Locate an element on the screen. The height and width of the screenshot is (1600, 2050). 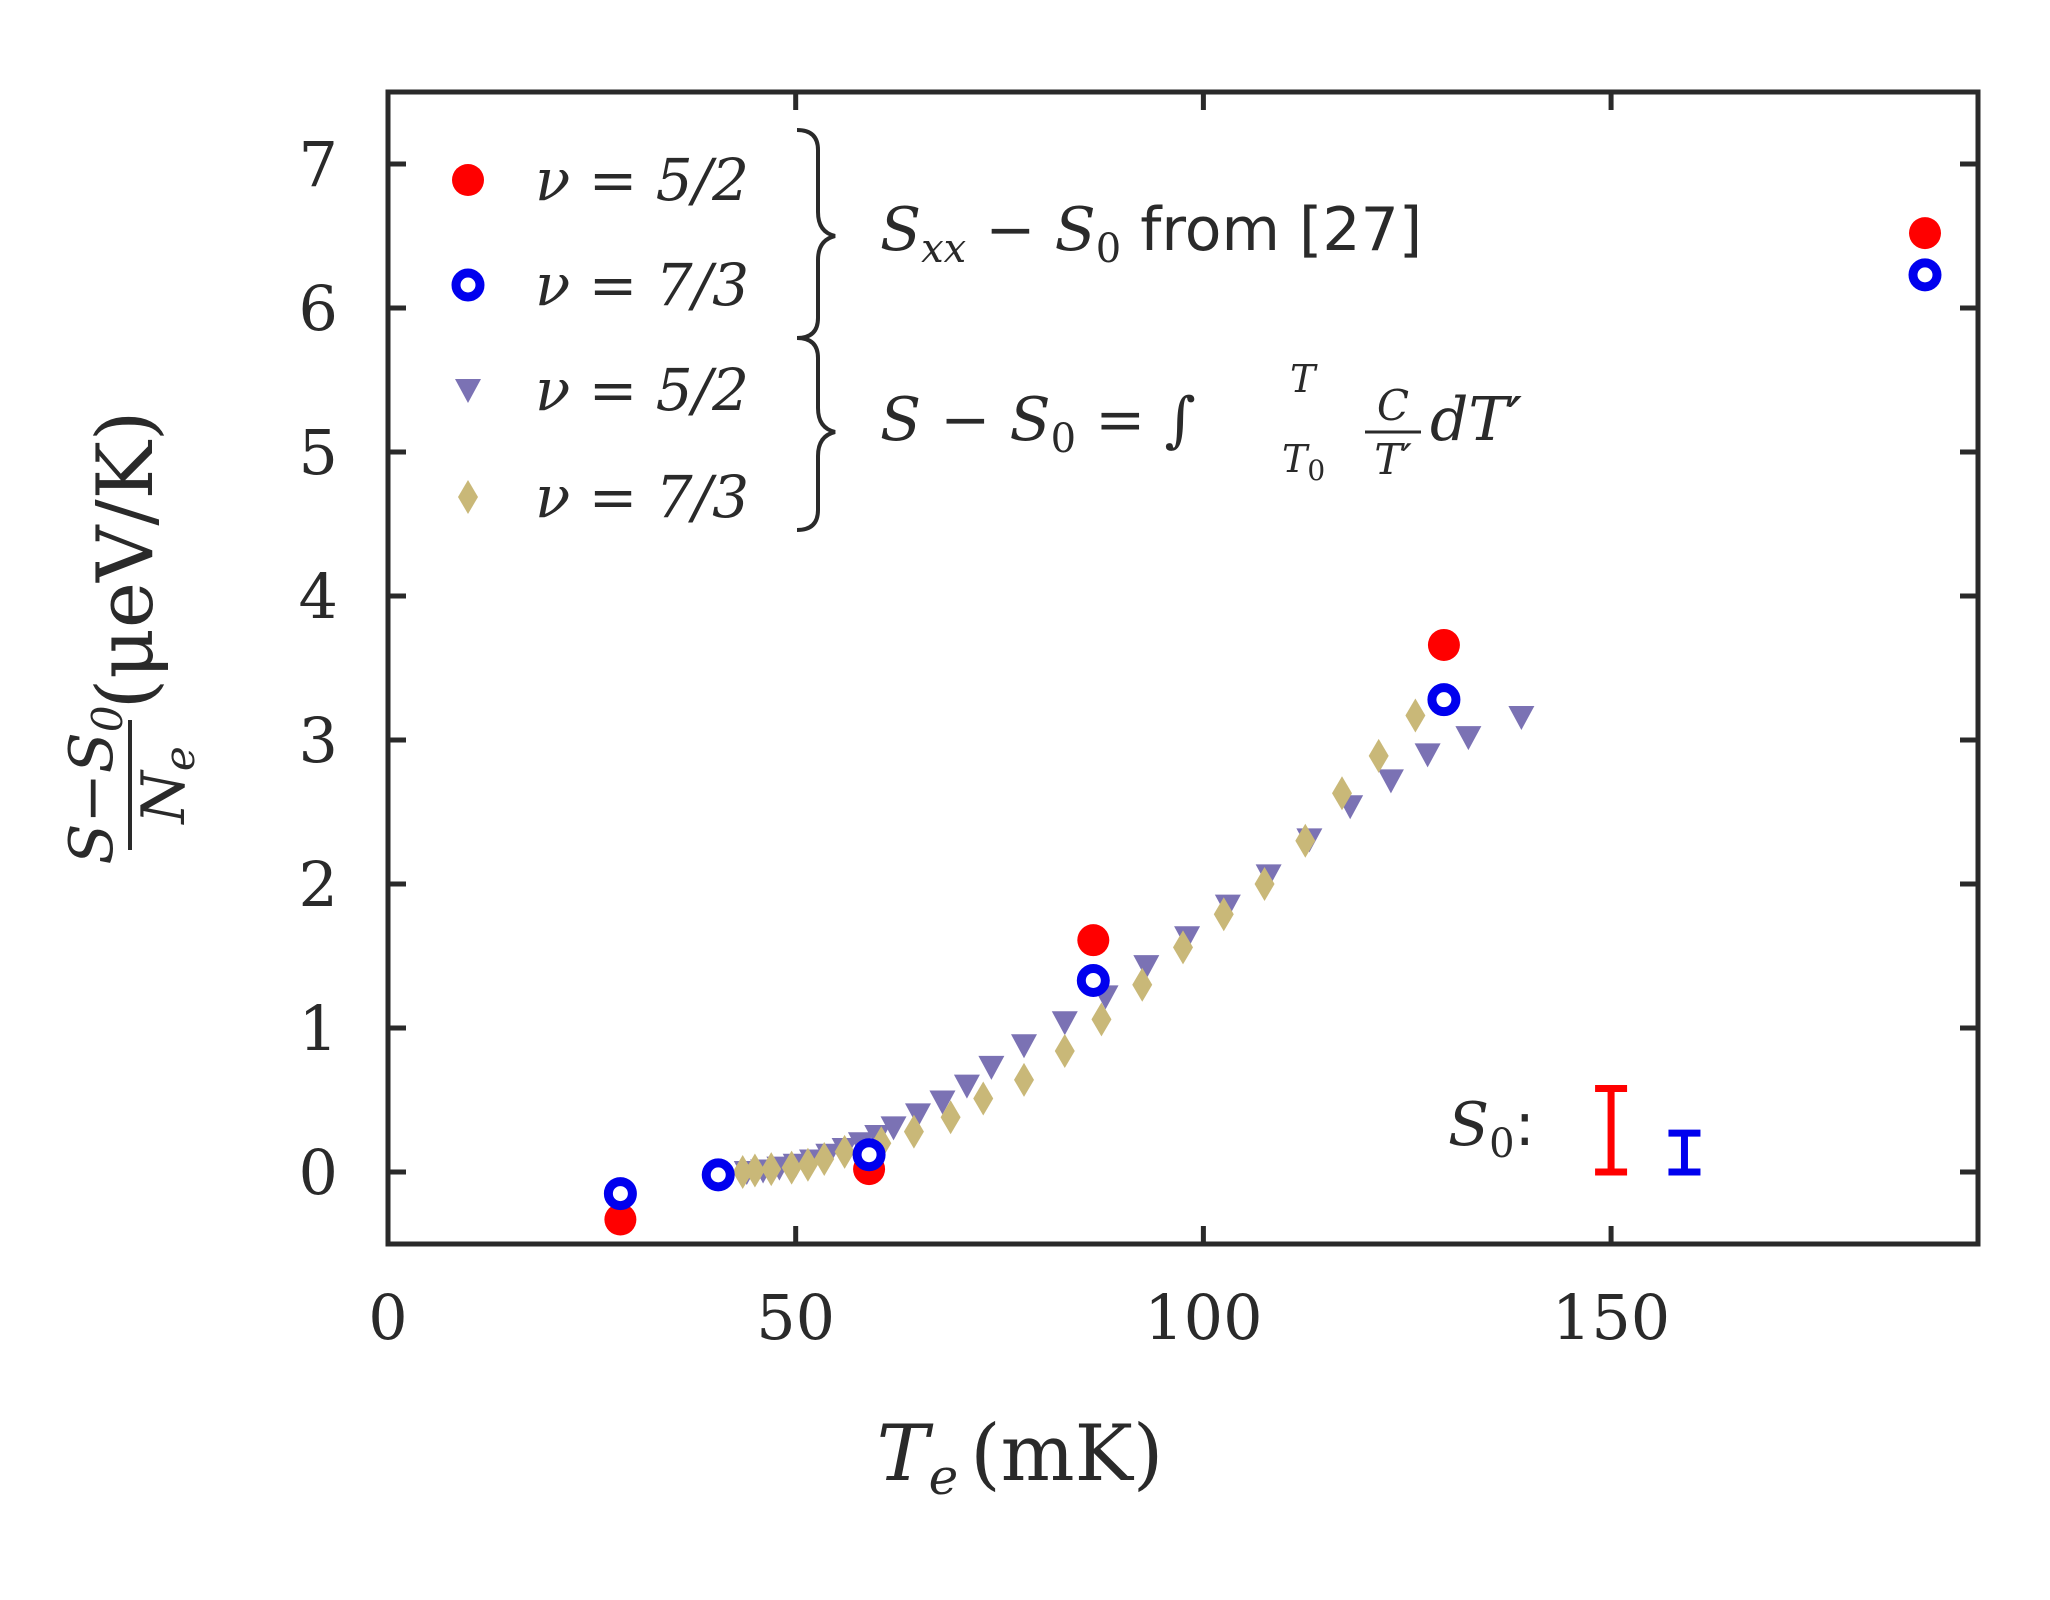
legend-marker-diamond is located at coordinates (468, 497).